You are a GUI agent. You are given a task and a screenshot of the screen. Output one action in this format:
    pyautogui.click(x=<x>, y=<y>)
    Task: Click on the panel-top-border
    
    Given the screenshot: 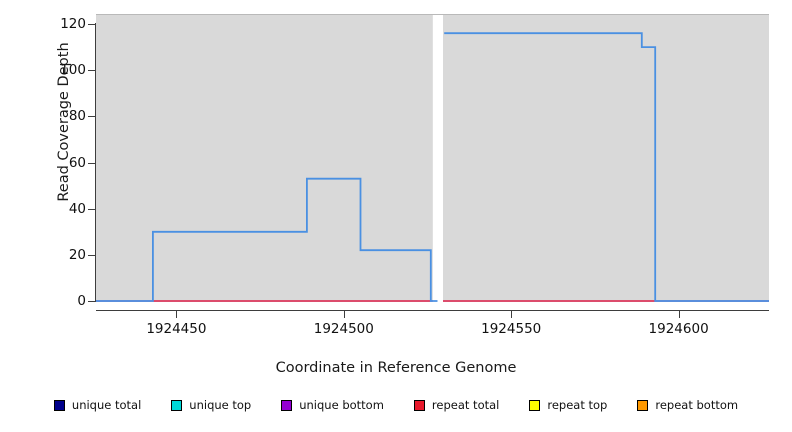 What is the action you would take?
    pyautogui.click(x=432, y=14)
    